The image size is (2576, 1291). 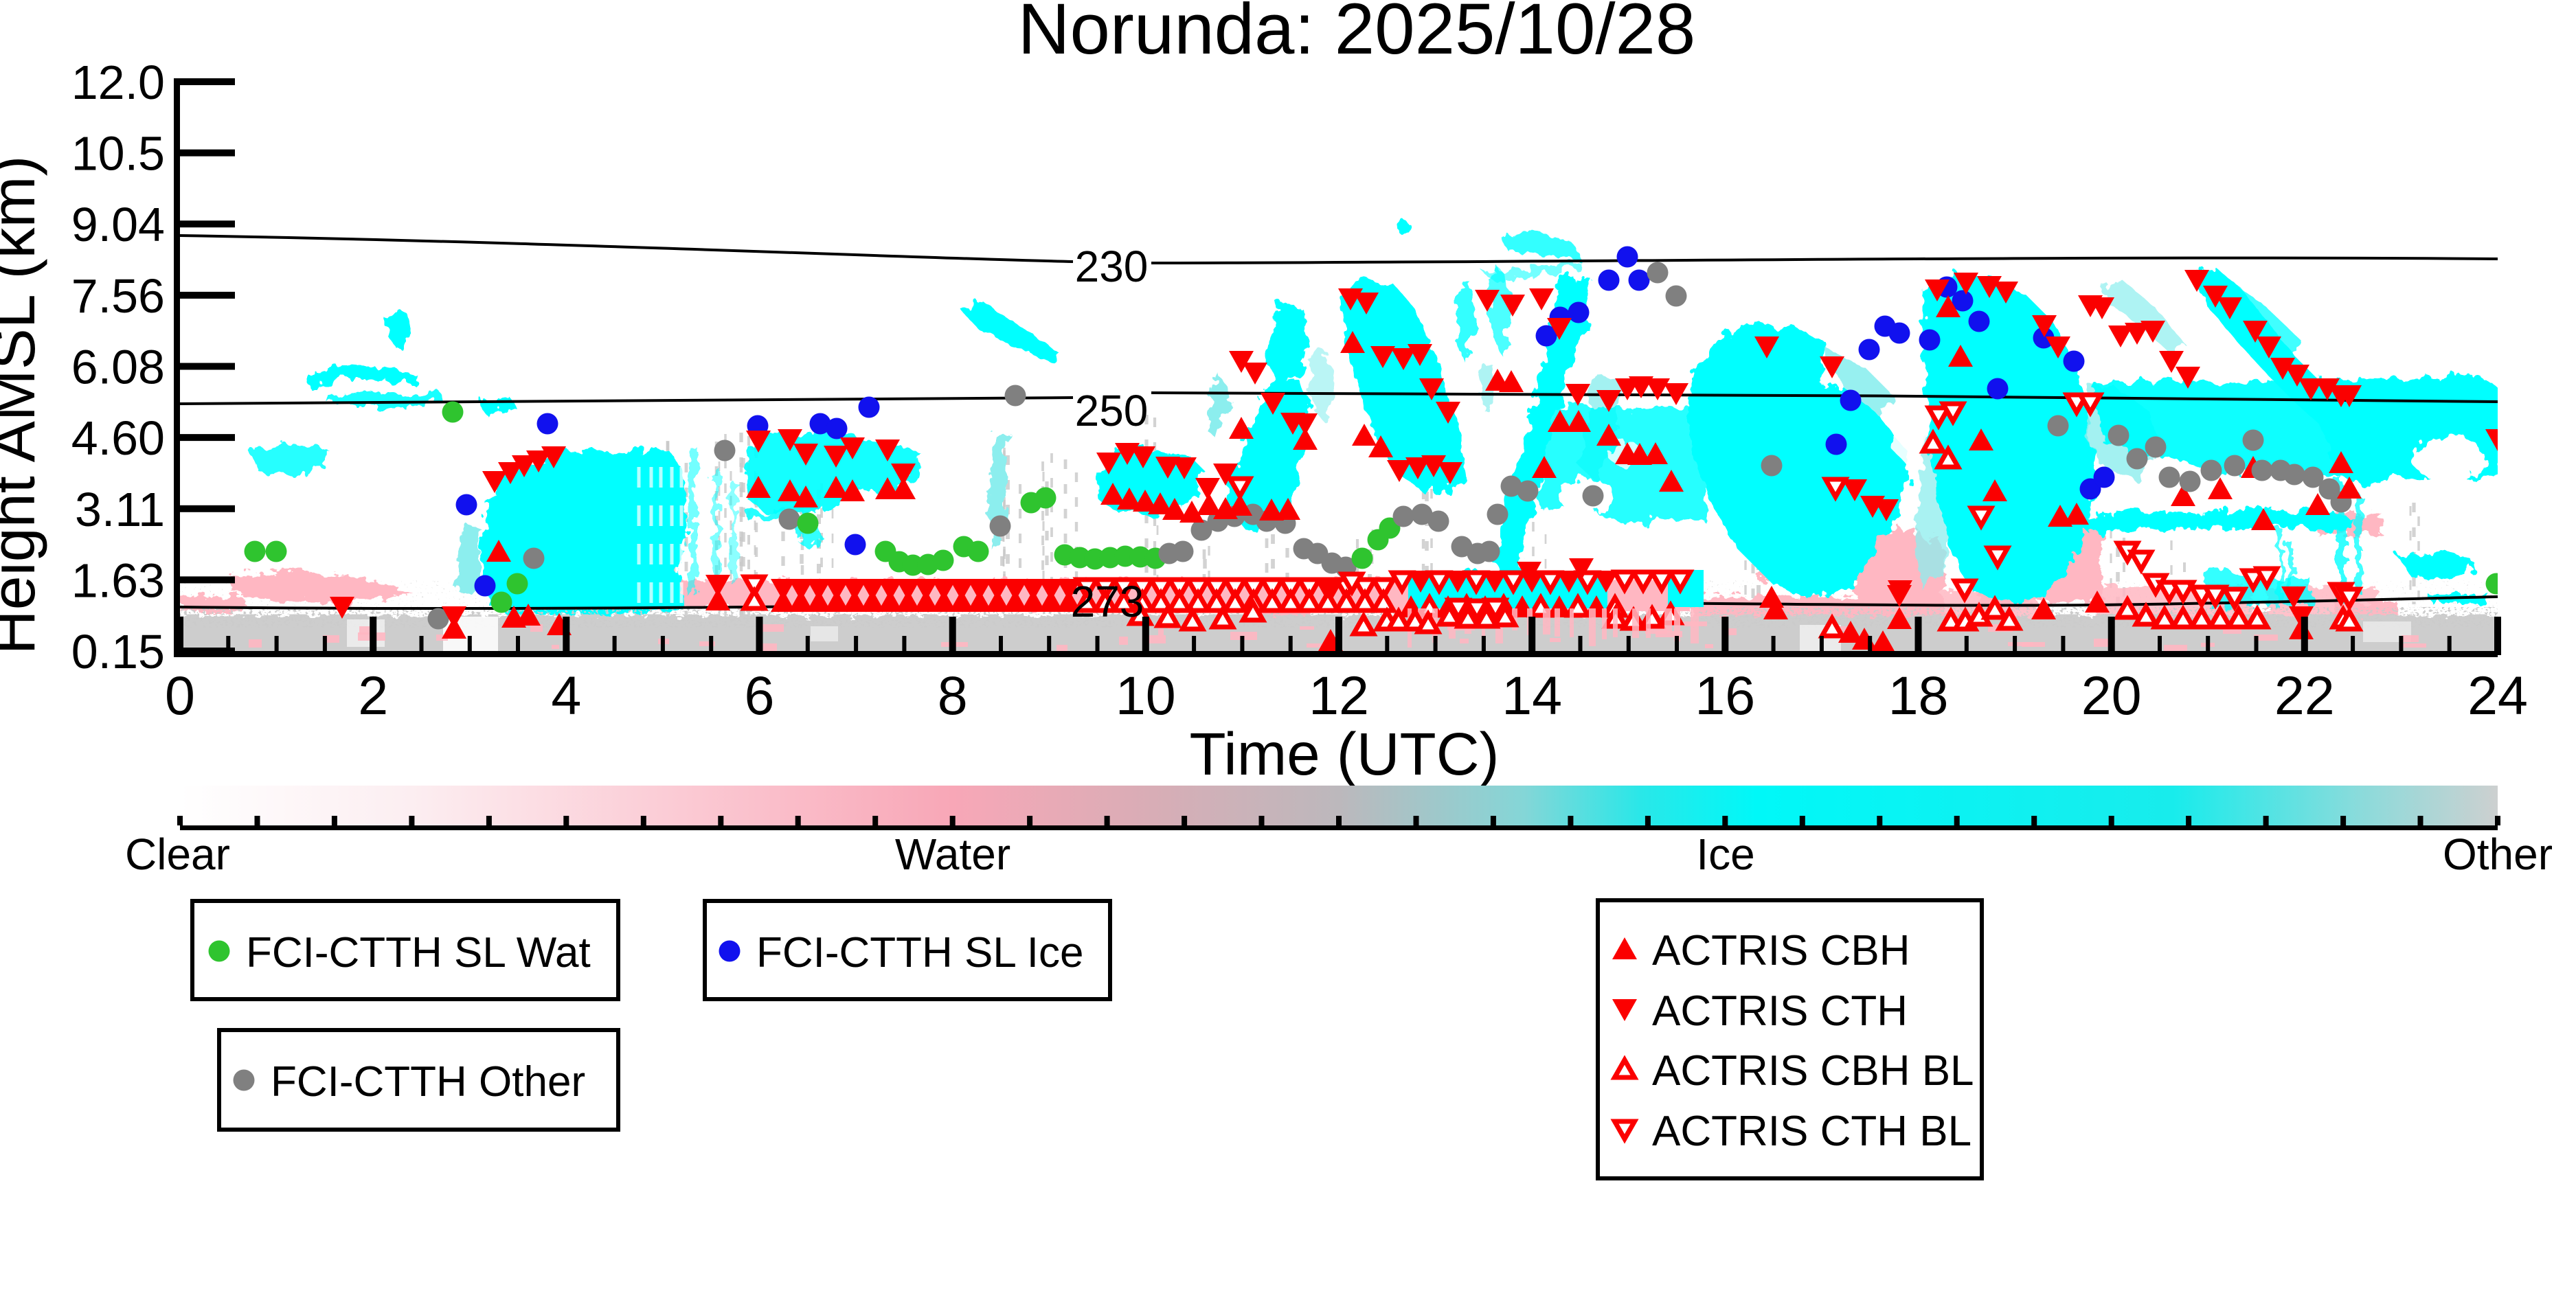 I want to click on svg-text: ACTRIS CTH, so click(x=1780, y=1011).